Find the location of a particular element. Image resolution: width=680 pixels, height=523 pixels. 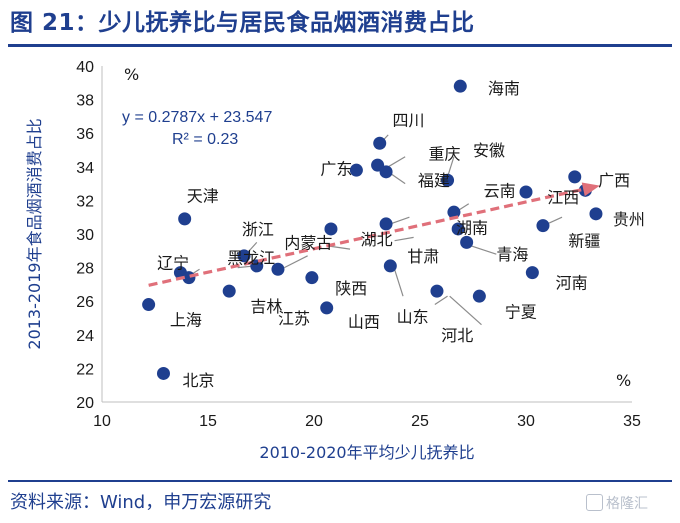

y-tick-label: 38 is located at coordinates (85, 101).